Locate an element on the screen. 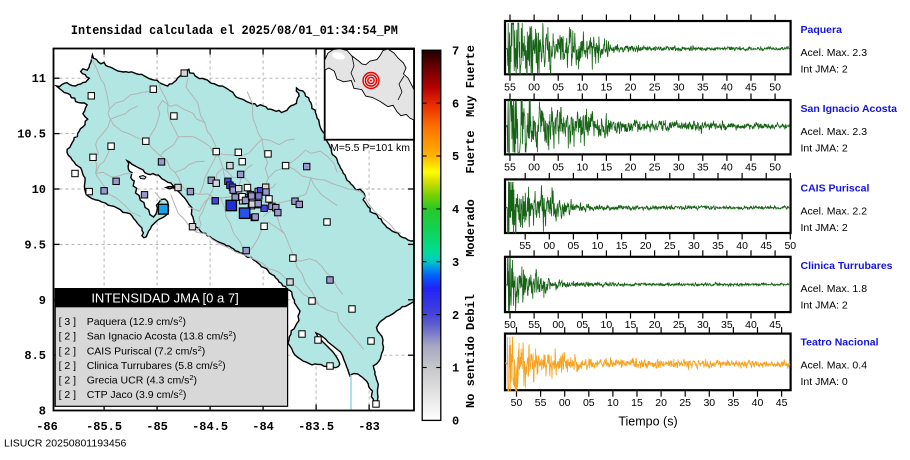 The width and height of the screenshot is (910, 460). svg-text: Teatro Nacional is located at coordinates (840, 343).